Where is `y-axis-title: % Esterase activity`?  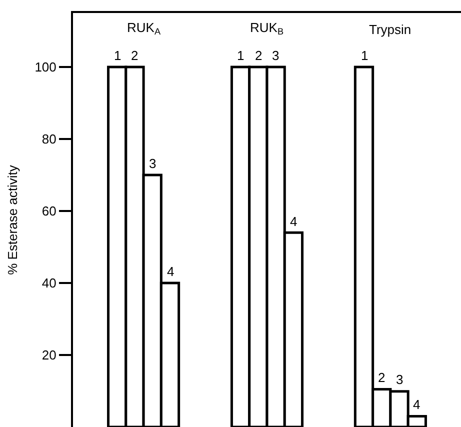 y-axis-title: % Esterase activity is located at coordinates (12, 219).